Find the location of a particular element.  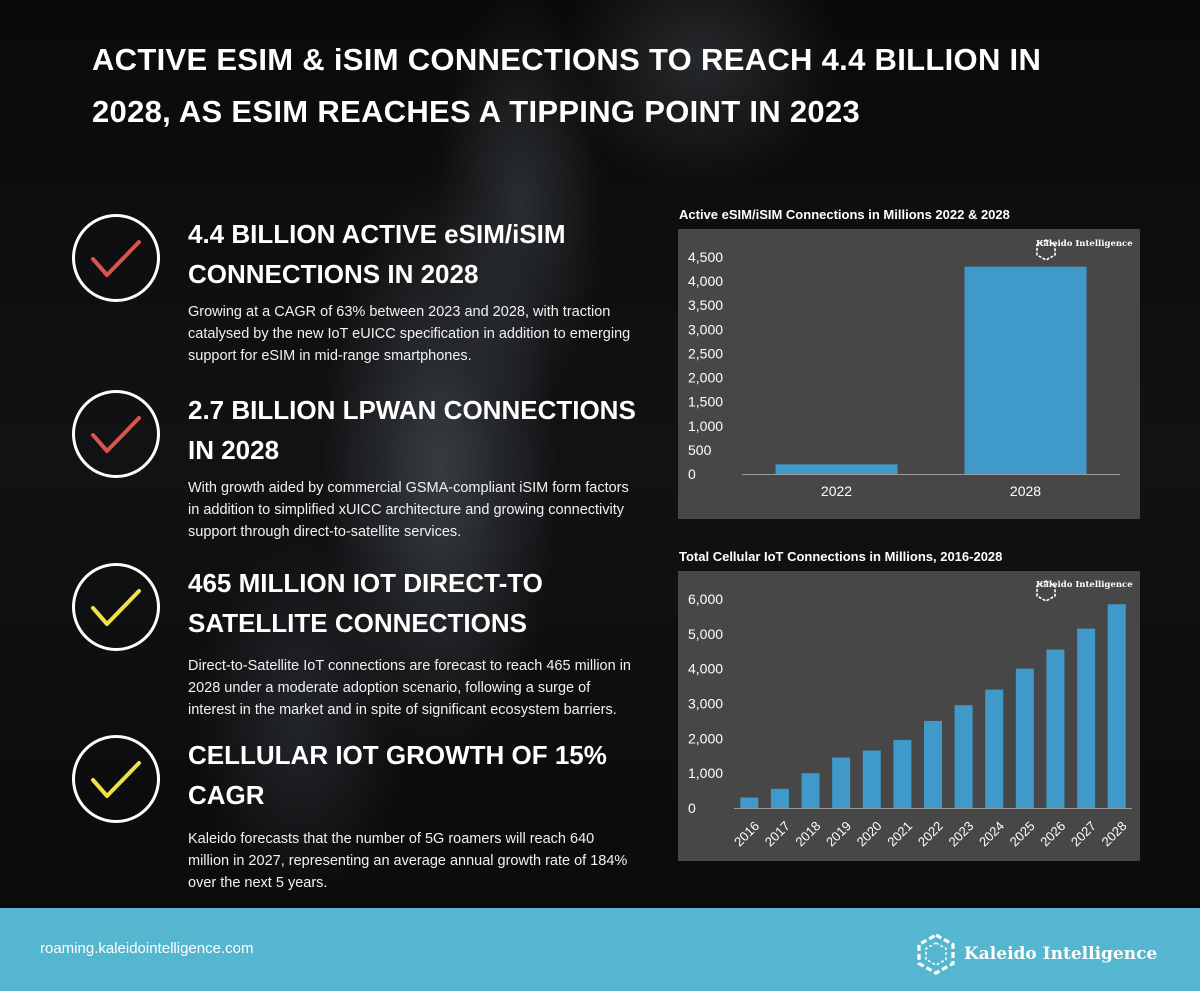

bar-2016 is located at coordinates (749, 802).